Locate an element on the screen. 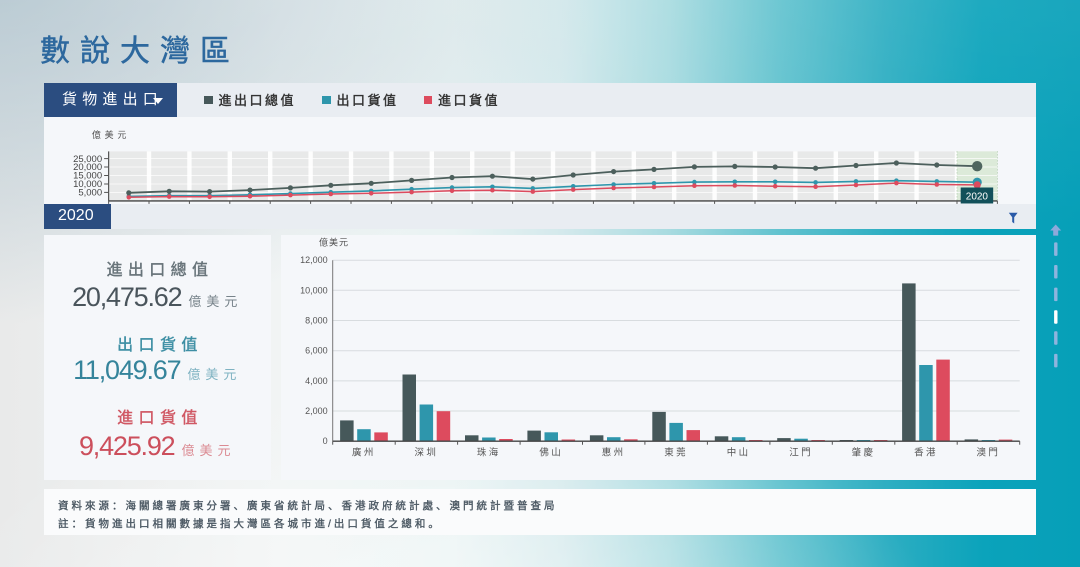 Image resolution: width=1080 pixels, height=567 pixels. svg-text: 6,000 is located at coordinates (316, 351).